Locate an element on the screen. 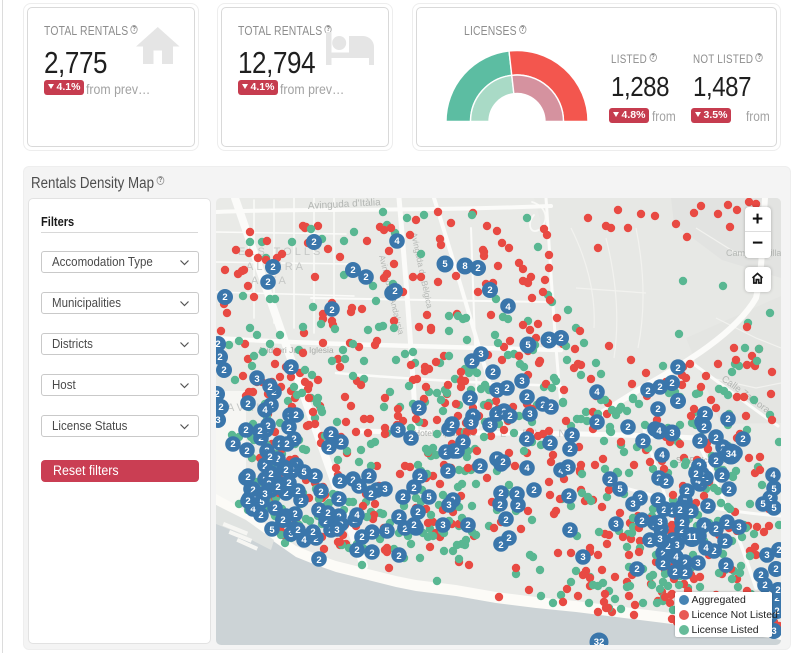  svg-text: 32 is located at coordinates (598, 641).